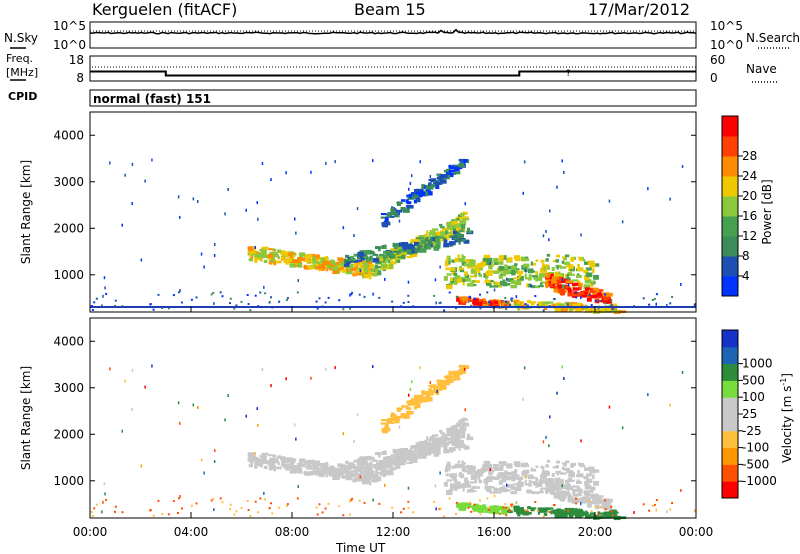 The height and width of the screenshot is (554, 800). What do you see at coordinates (22, 96) in the screenshot?
I see `cpid-label: CPID` at bounding box center [22, 96].